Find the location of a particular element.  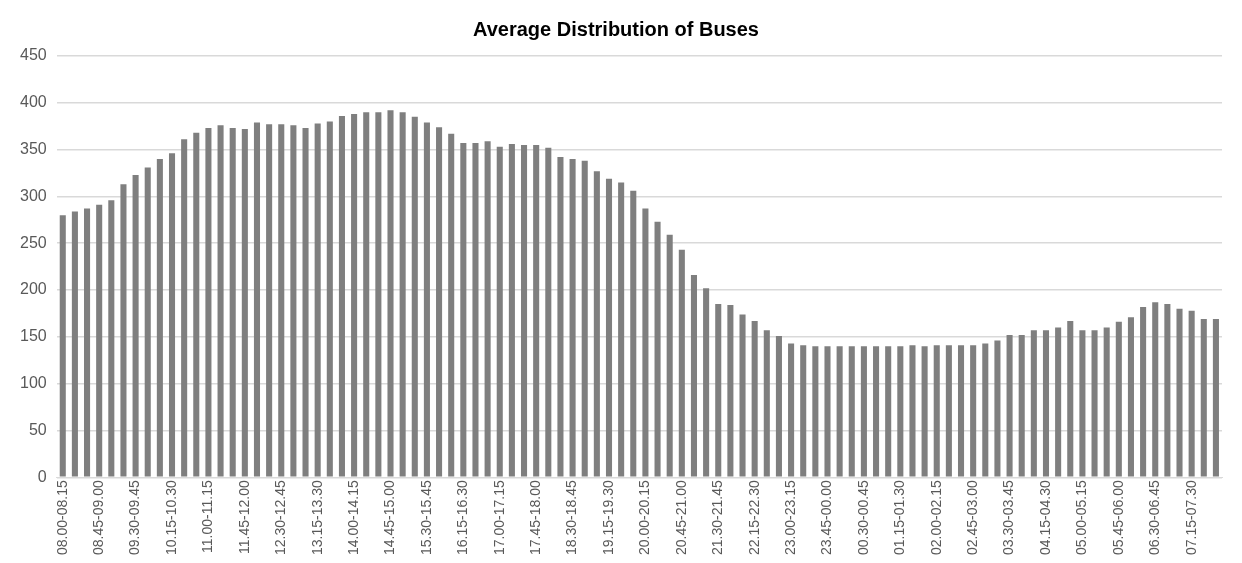

x-tick-label: 09.30-09.45 is located at coordinates (134, 517).